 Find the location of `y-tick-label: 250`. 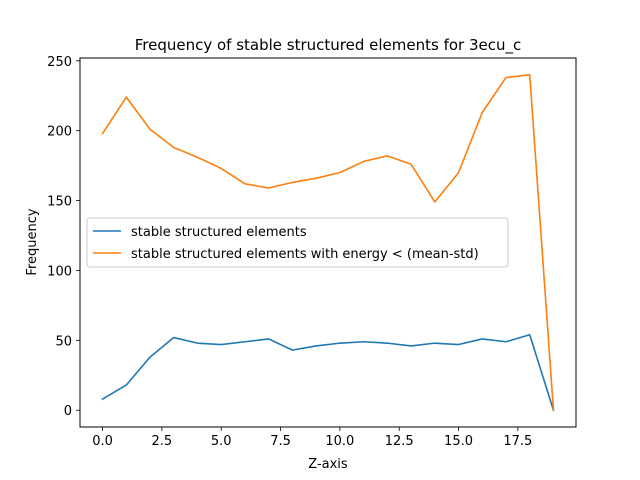

y-tick-label: 250 is located at coordinates (59, 62).